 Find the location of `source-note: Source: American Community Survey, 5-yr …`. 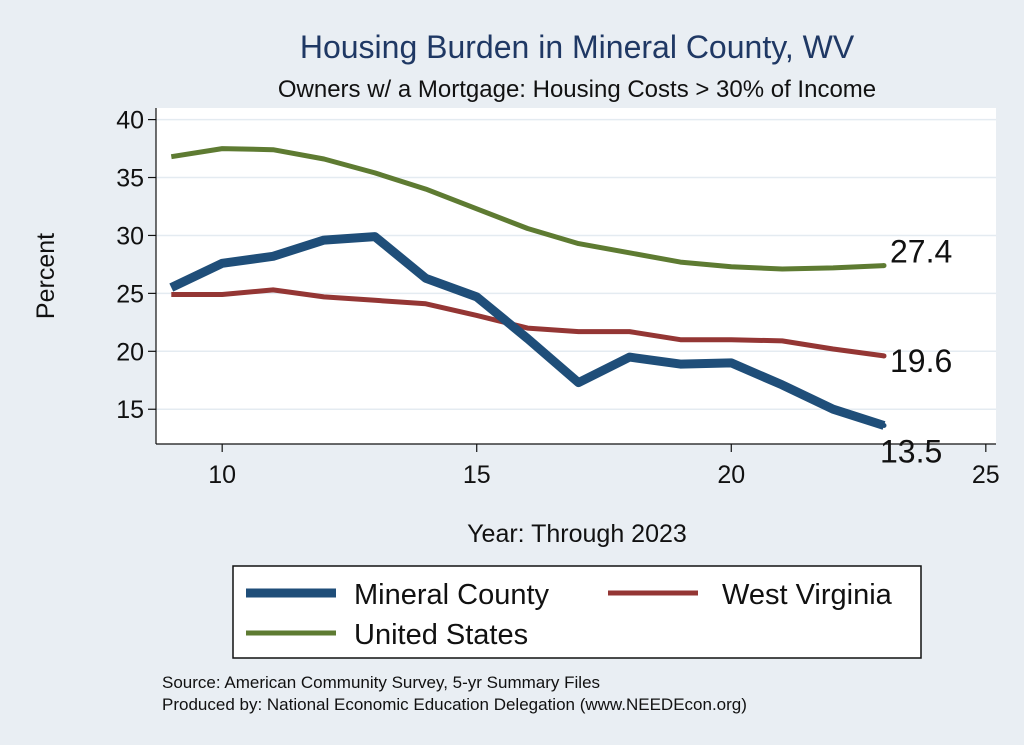

source-note: Source: American Community Survey, 5-yr … is located at coordinates (381, 682).